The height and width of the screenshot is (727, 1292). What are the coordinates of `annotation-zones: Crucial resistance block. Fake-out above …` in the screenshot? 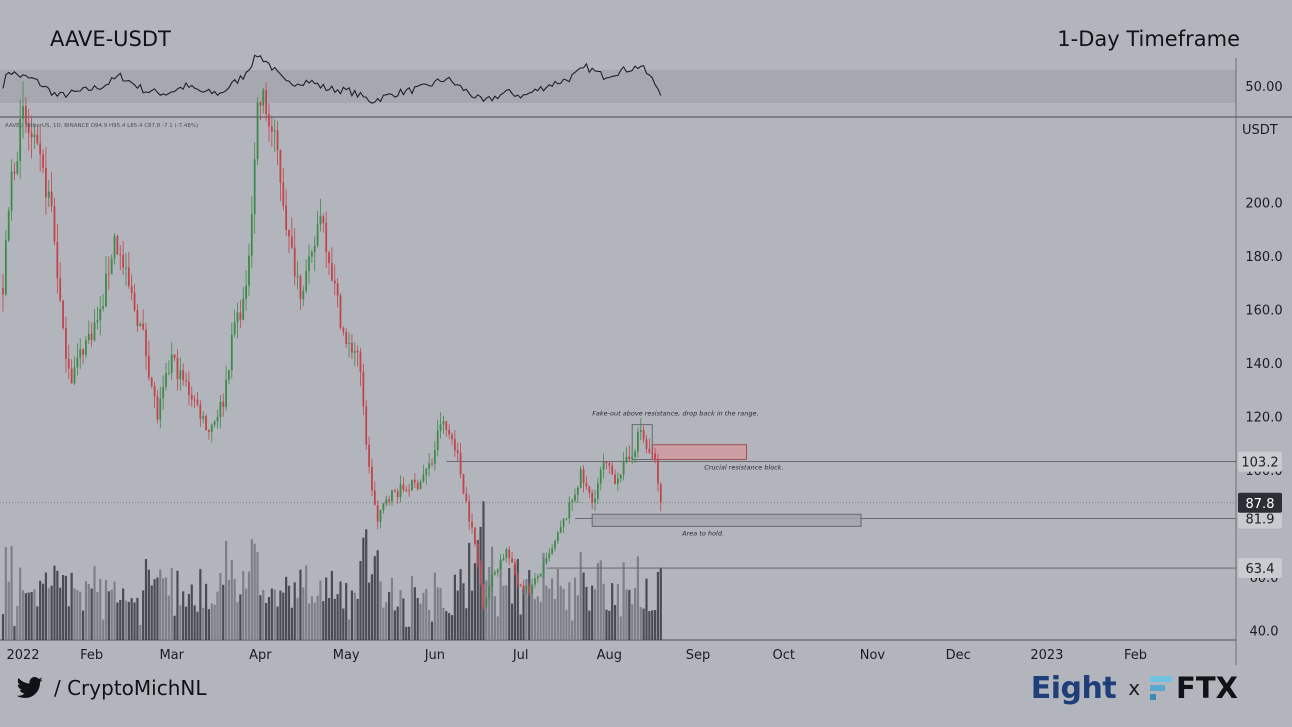 It's located at (726, 474).